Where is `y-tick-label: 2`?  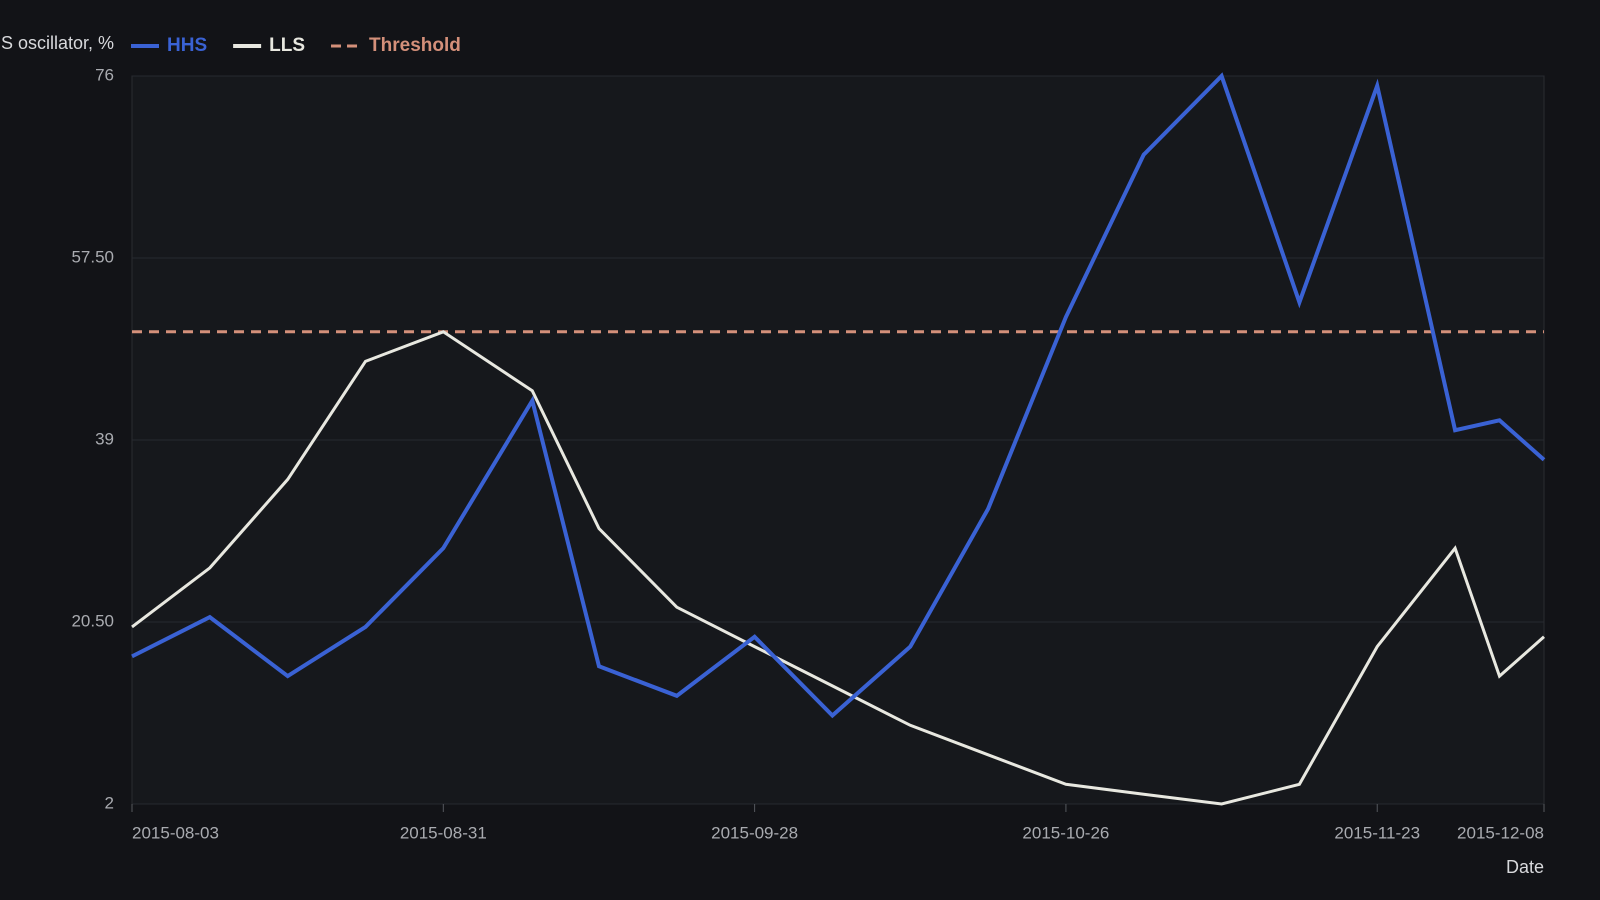
y-tick-label: 2 is located at coordinates (109, 802).